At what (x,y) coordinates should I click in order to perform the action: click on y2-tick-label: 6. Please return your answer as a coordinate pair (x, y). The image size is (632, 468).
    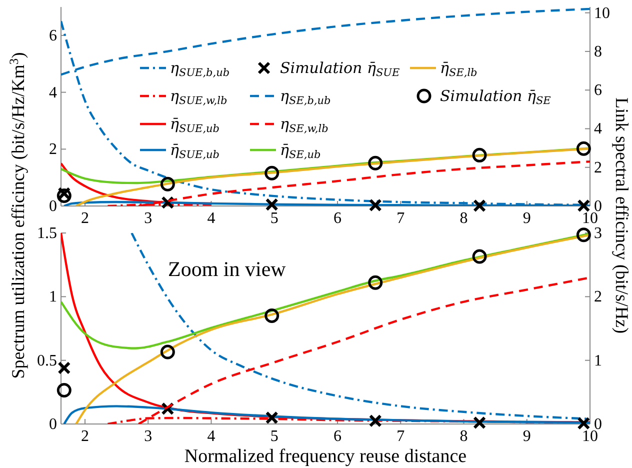
    Looking at the image, I should click on (598, 91).